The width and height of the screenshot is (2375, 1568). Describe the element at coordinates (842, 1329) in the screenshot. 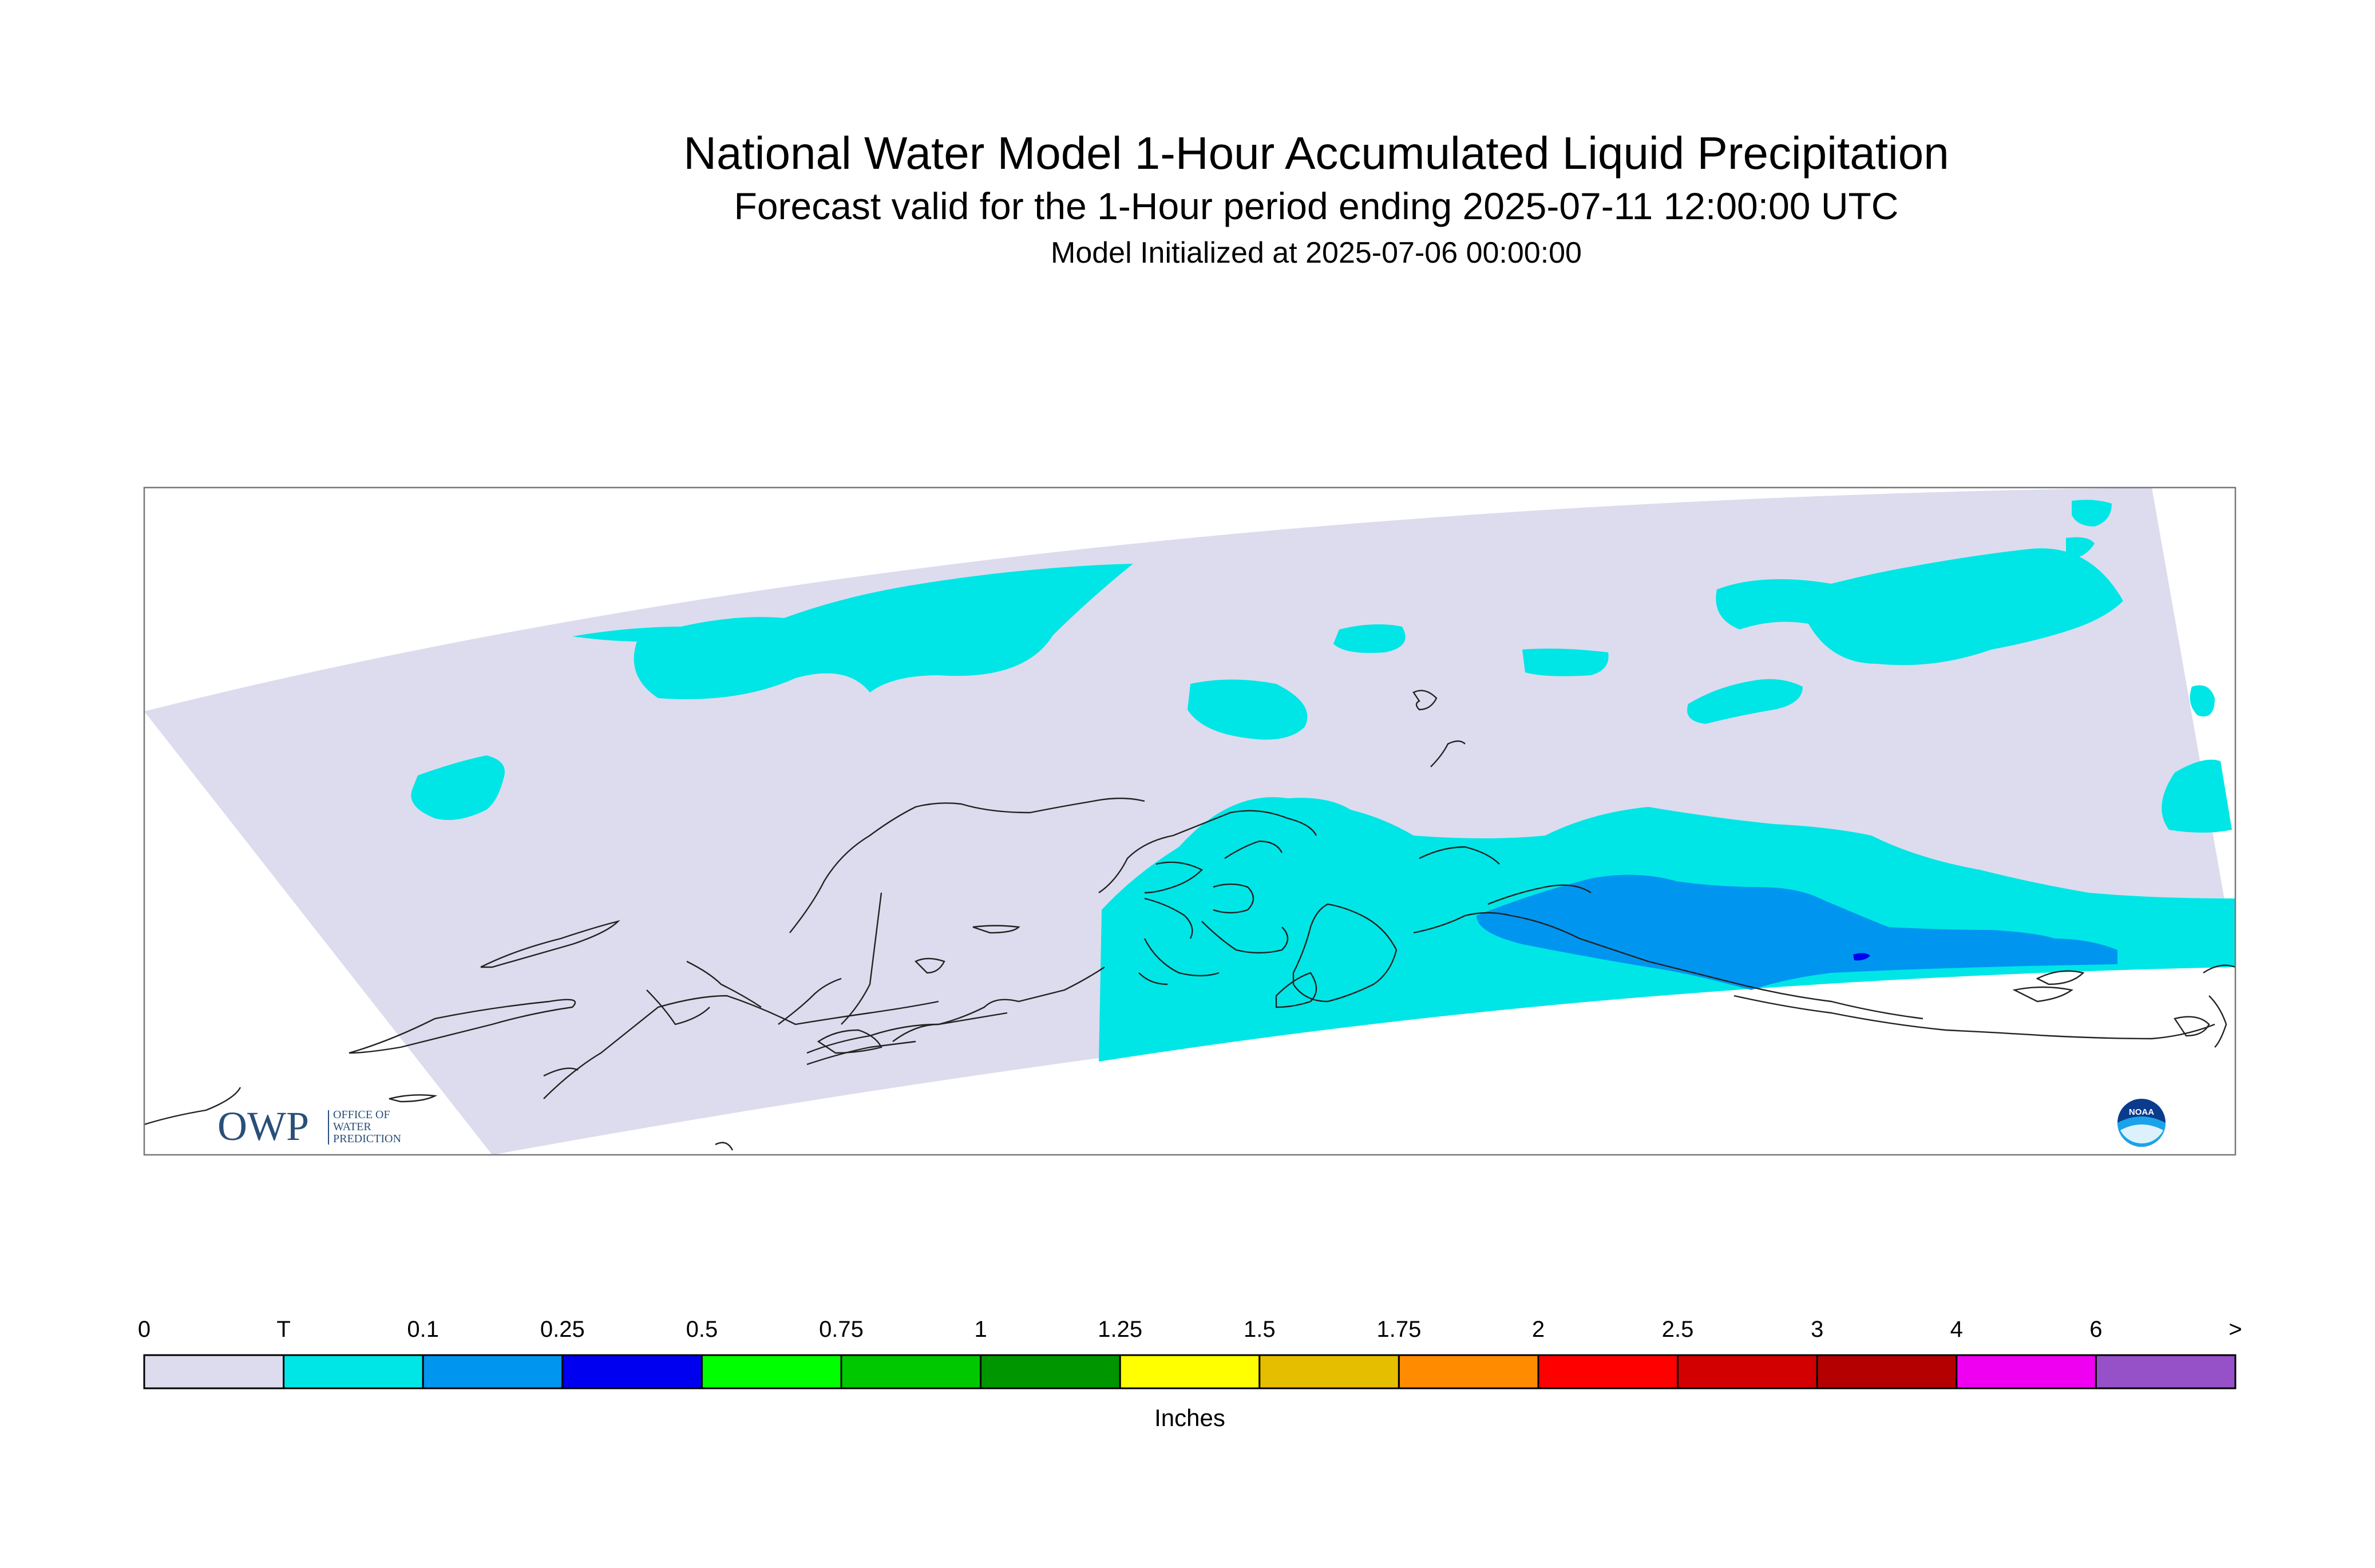

I see `legend-tick-label: 0.75` at that location.